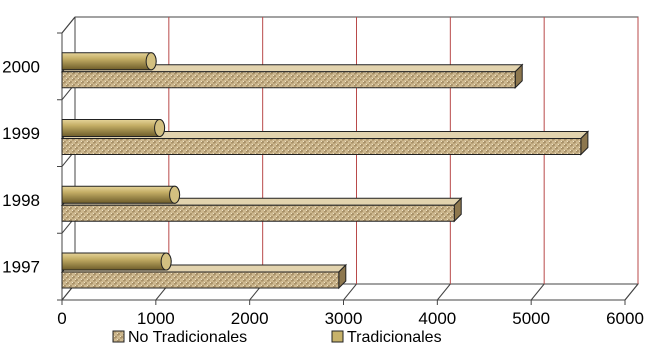  I want to click on y-category-label: 1999, so click(21, 133).